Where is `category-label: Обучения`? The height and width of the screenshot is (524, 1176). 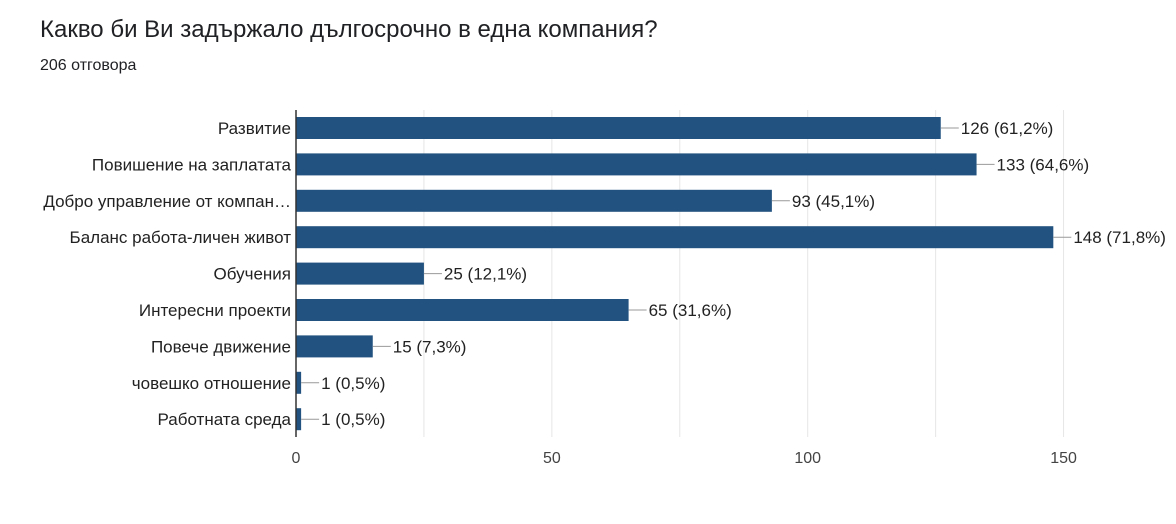
category-label: Обучения is located at coordinates (253, 274).